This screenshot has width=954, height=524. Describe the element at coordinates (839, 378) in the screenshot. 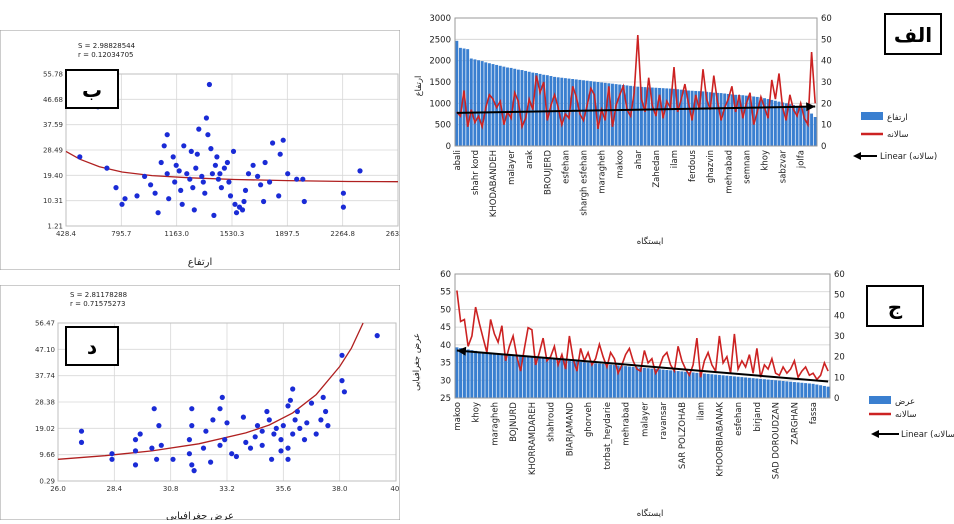

I see `right-y-tick-label: 10` at that location.